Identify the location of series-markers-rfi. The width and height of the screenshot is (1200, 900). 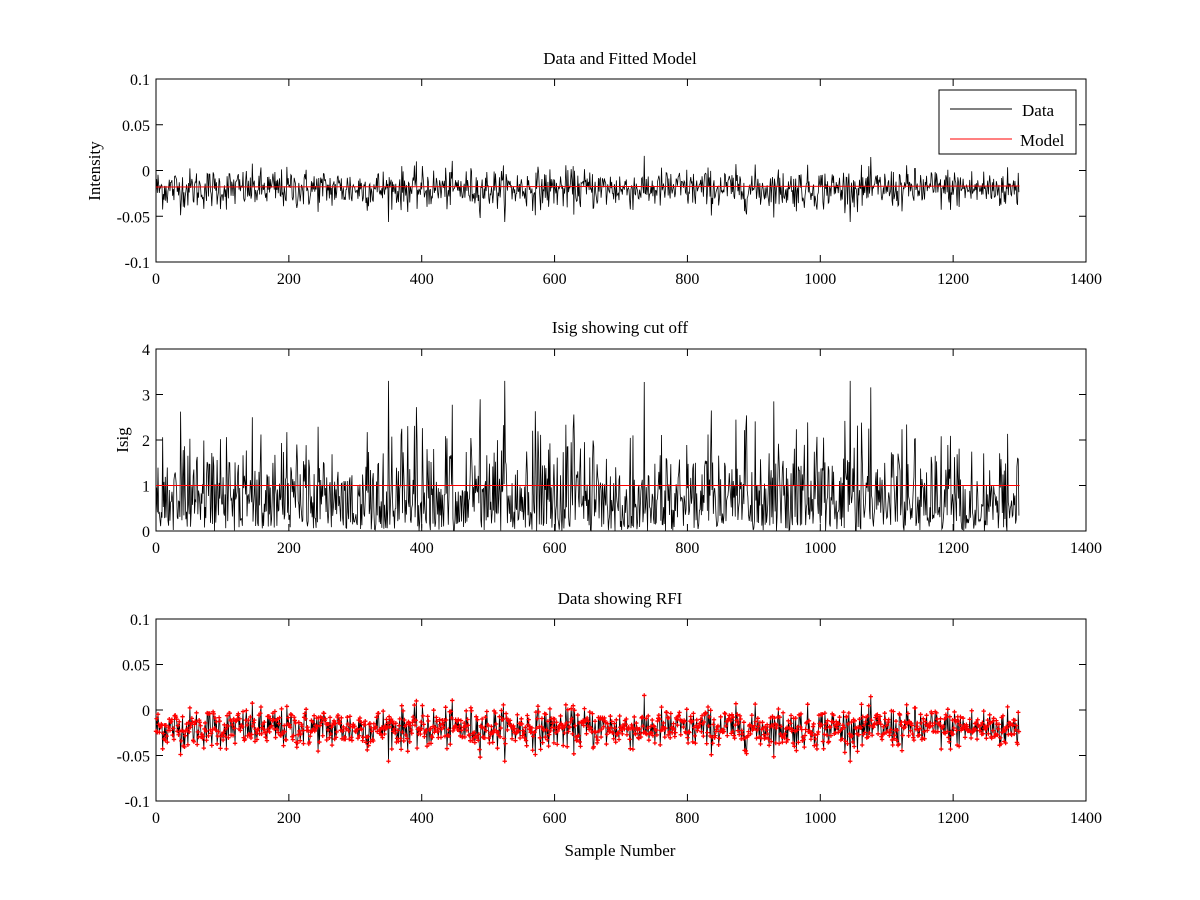
(587, 728).